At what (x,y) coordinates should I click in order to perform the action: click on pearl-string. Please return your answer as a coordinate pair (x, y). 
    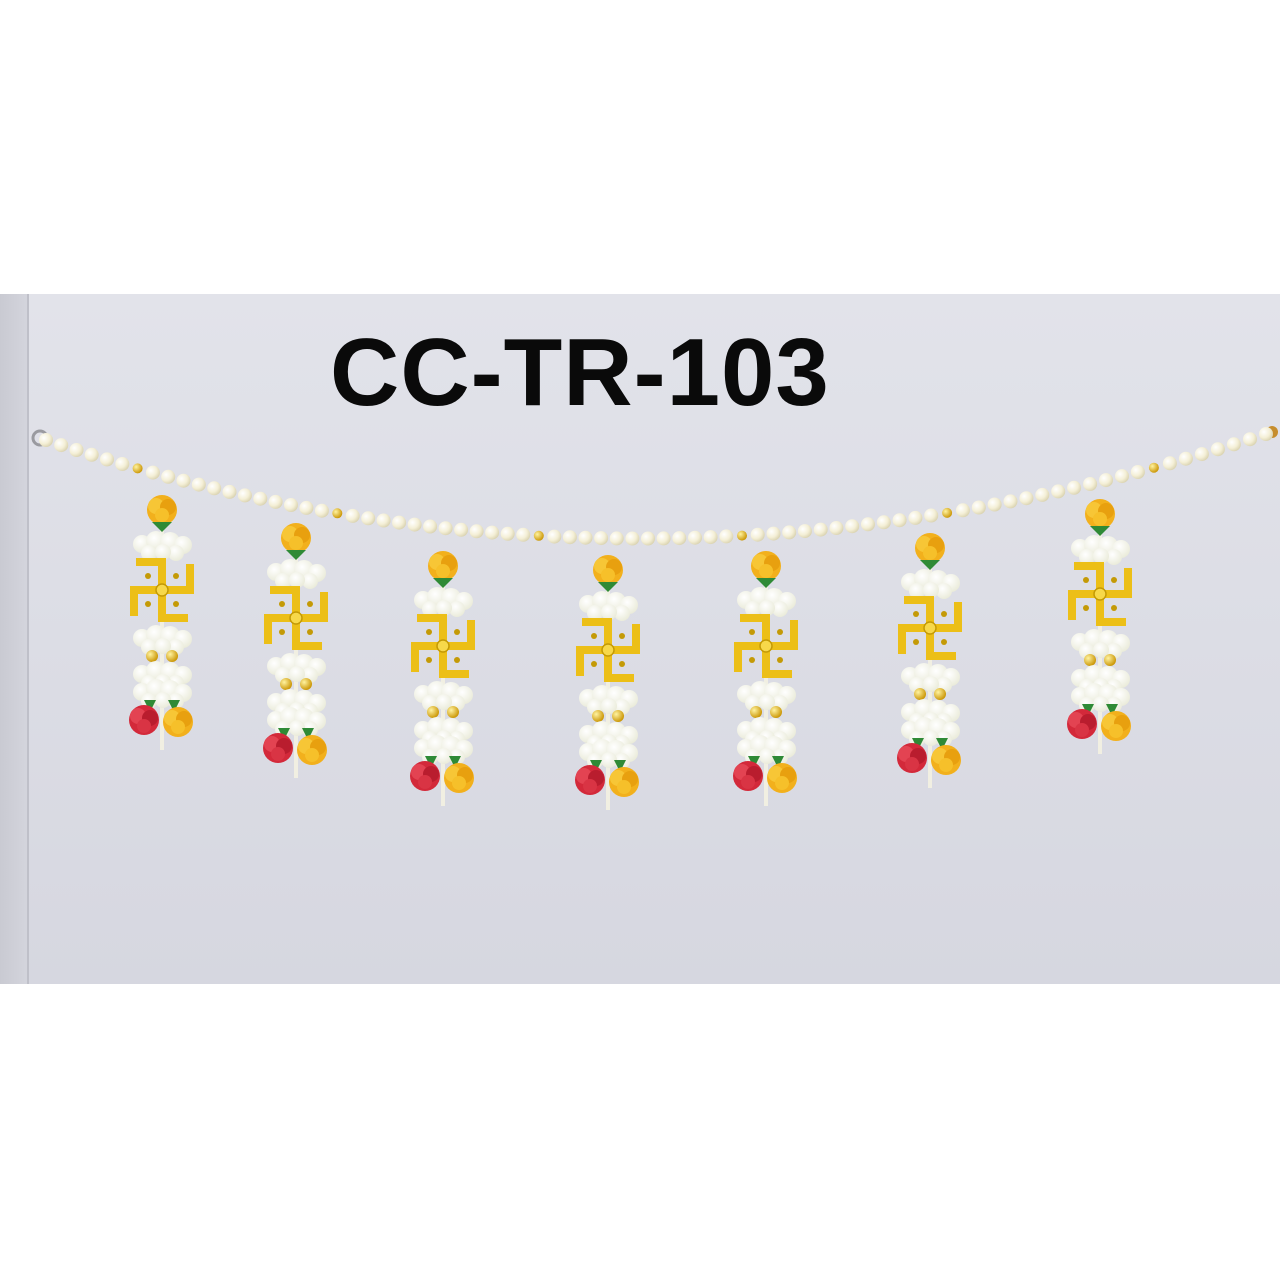
    Looking at the image, I should click on (656, 486).